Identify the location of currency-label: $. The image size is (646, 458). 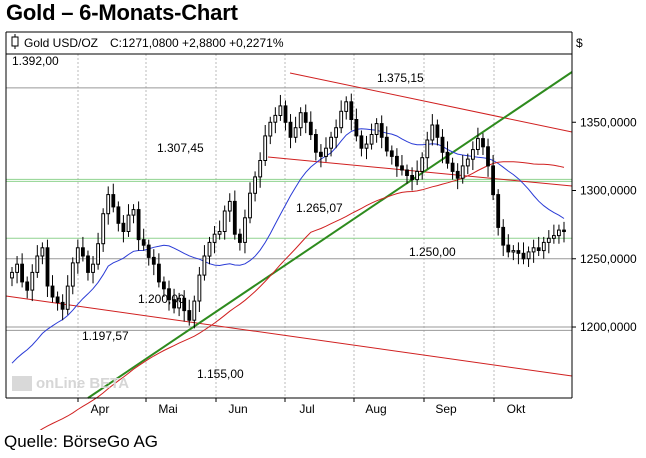
(579, 43).